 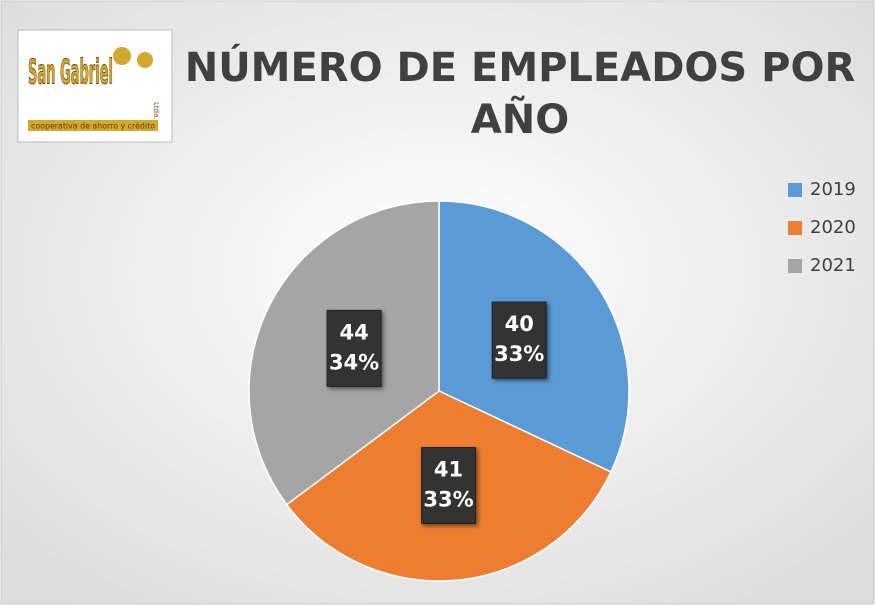 I want to click on logo-suffix: Ltda., so click(x=156, y=111).